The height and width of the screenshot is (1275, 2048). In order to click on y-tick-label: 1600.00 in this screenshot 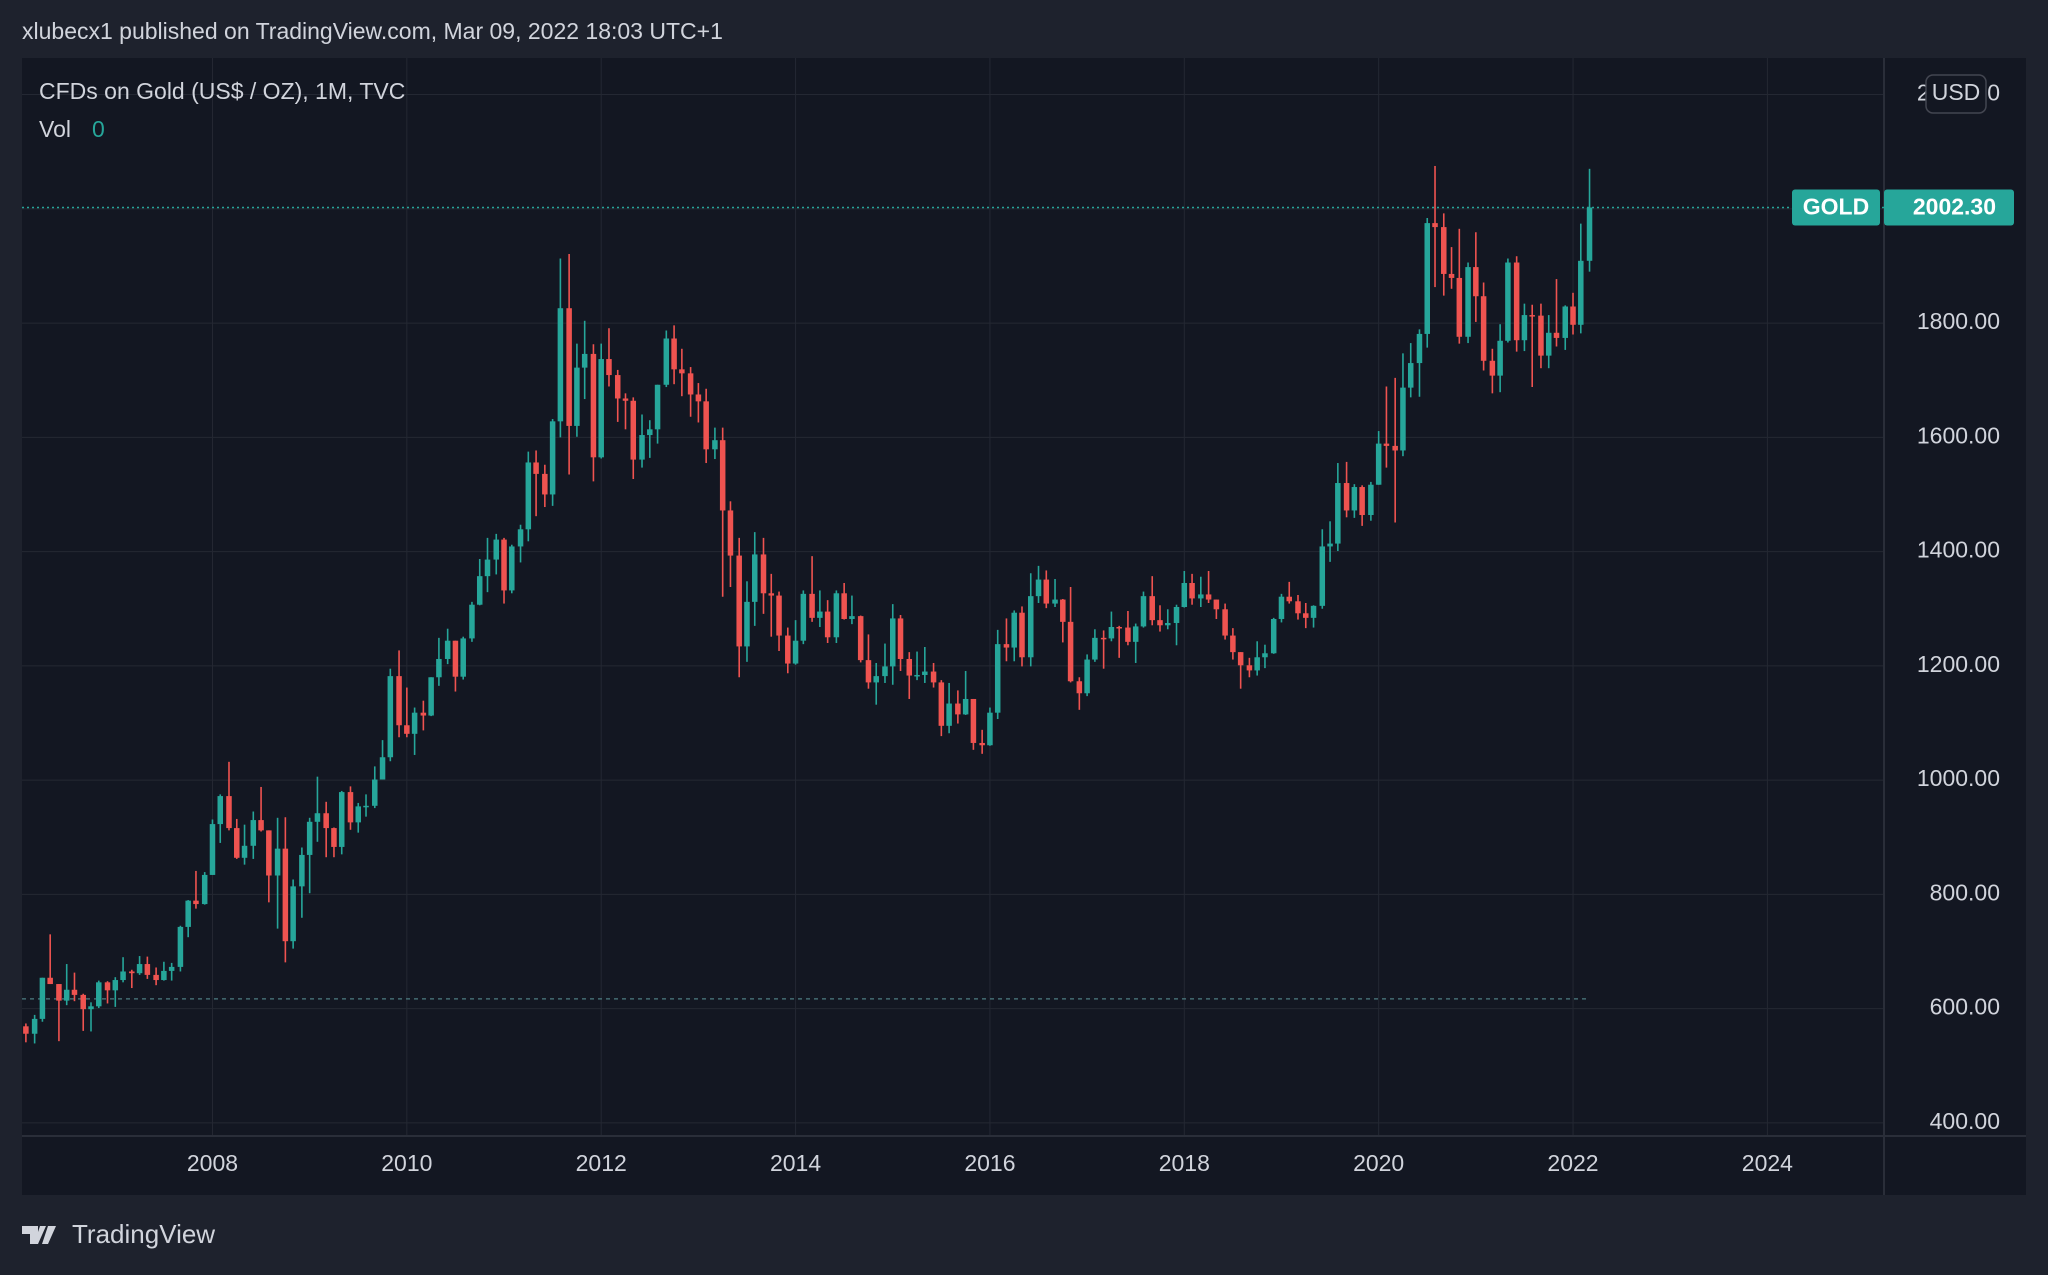, I will do `click(1958, 435)`.